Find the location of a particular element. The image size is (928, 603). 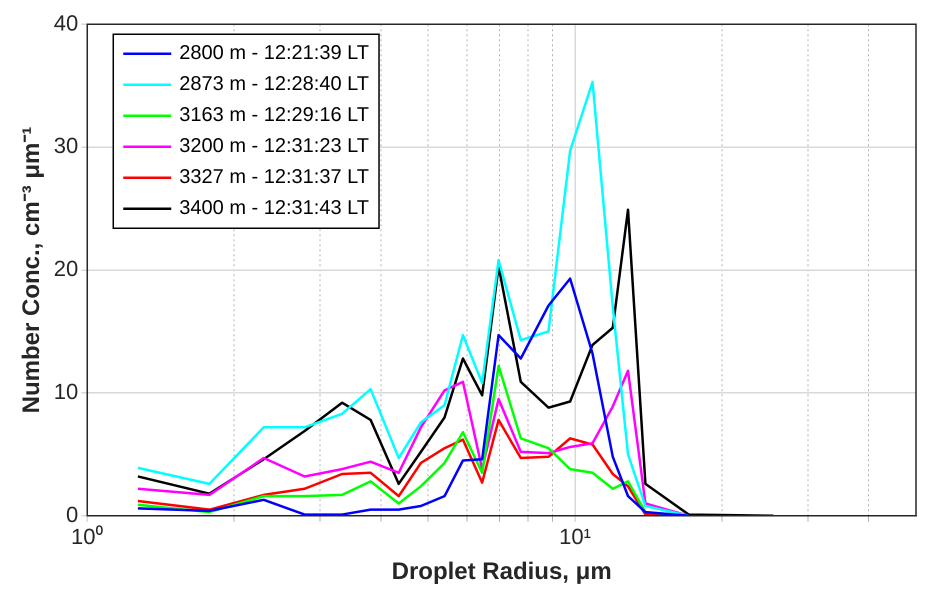

x-tick-label: 10⁰ is located at coordinates (87, 537).